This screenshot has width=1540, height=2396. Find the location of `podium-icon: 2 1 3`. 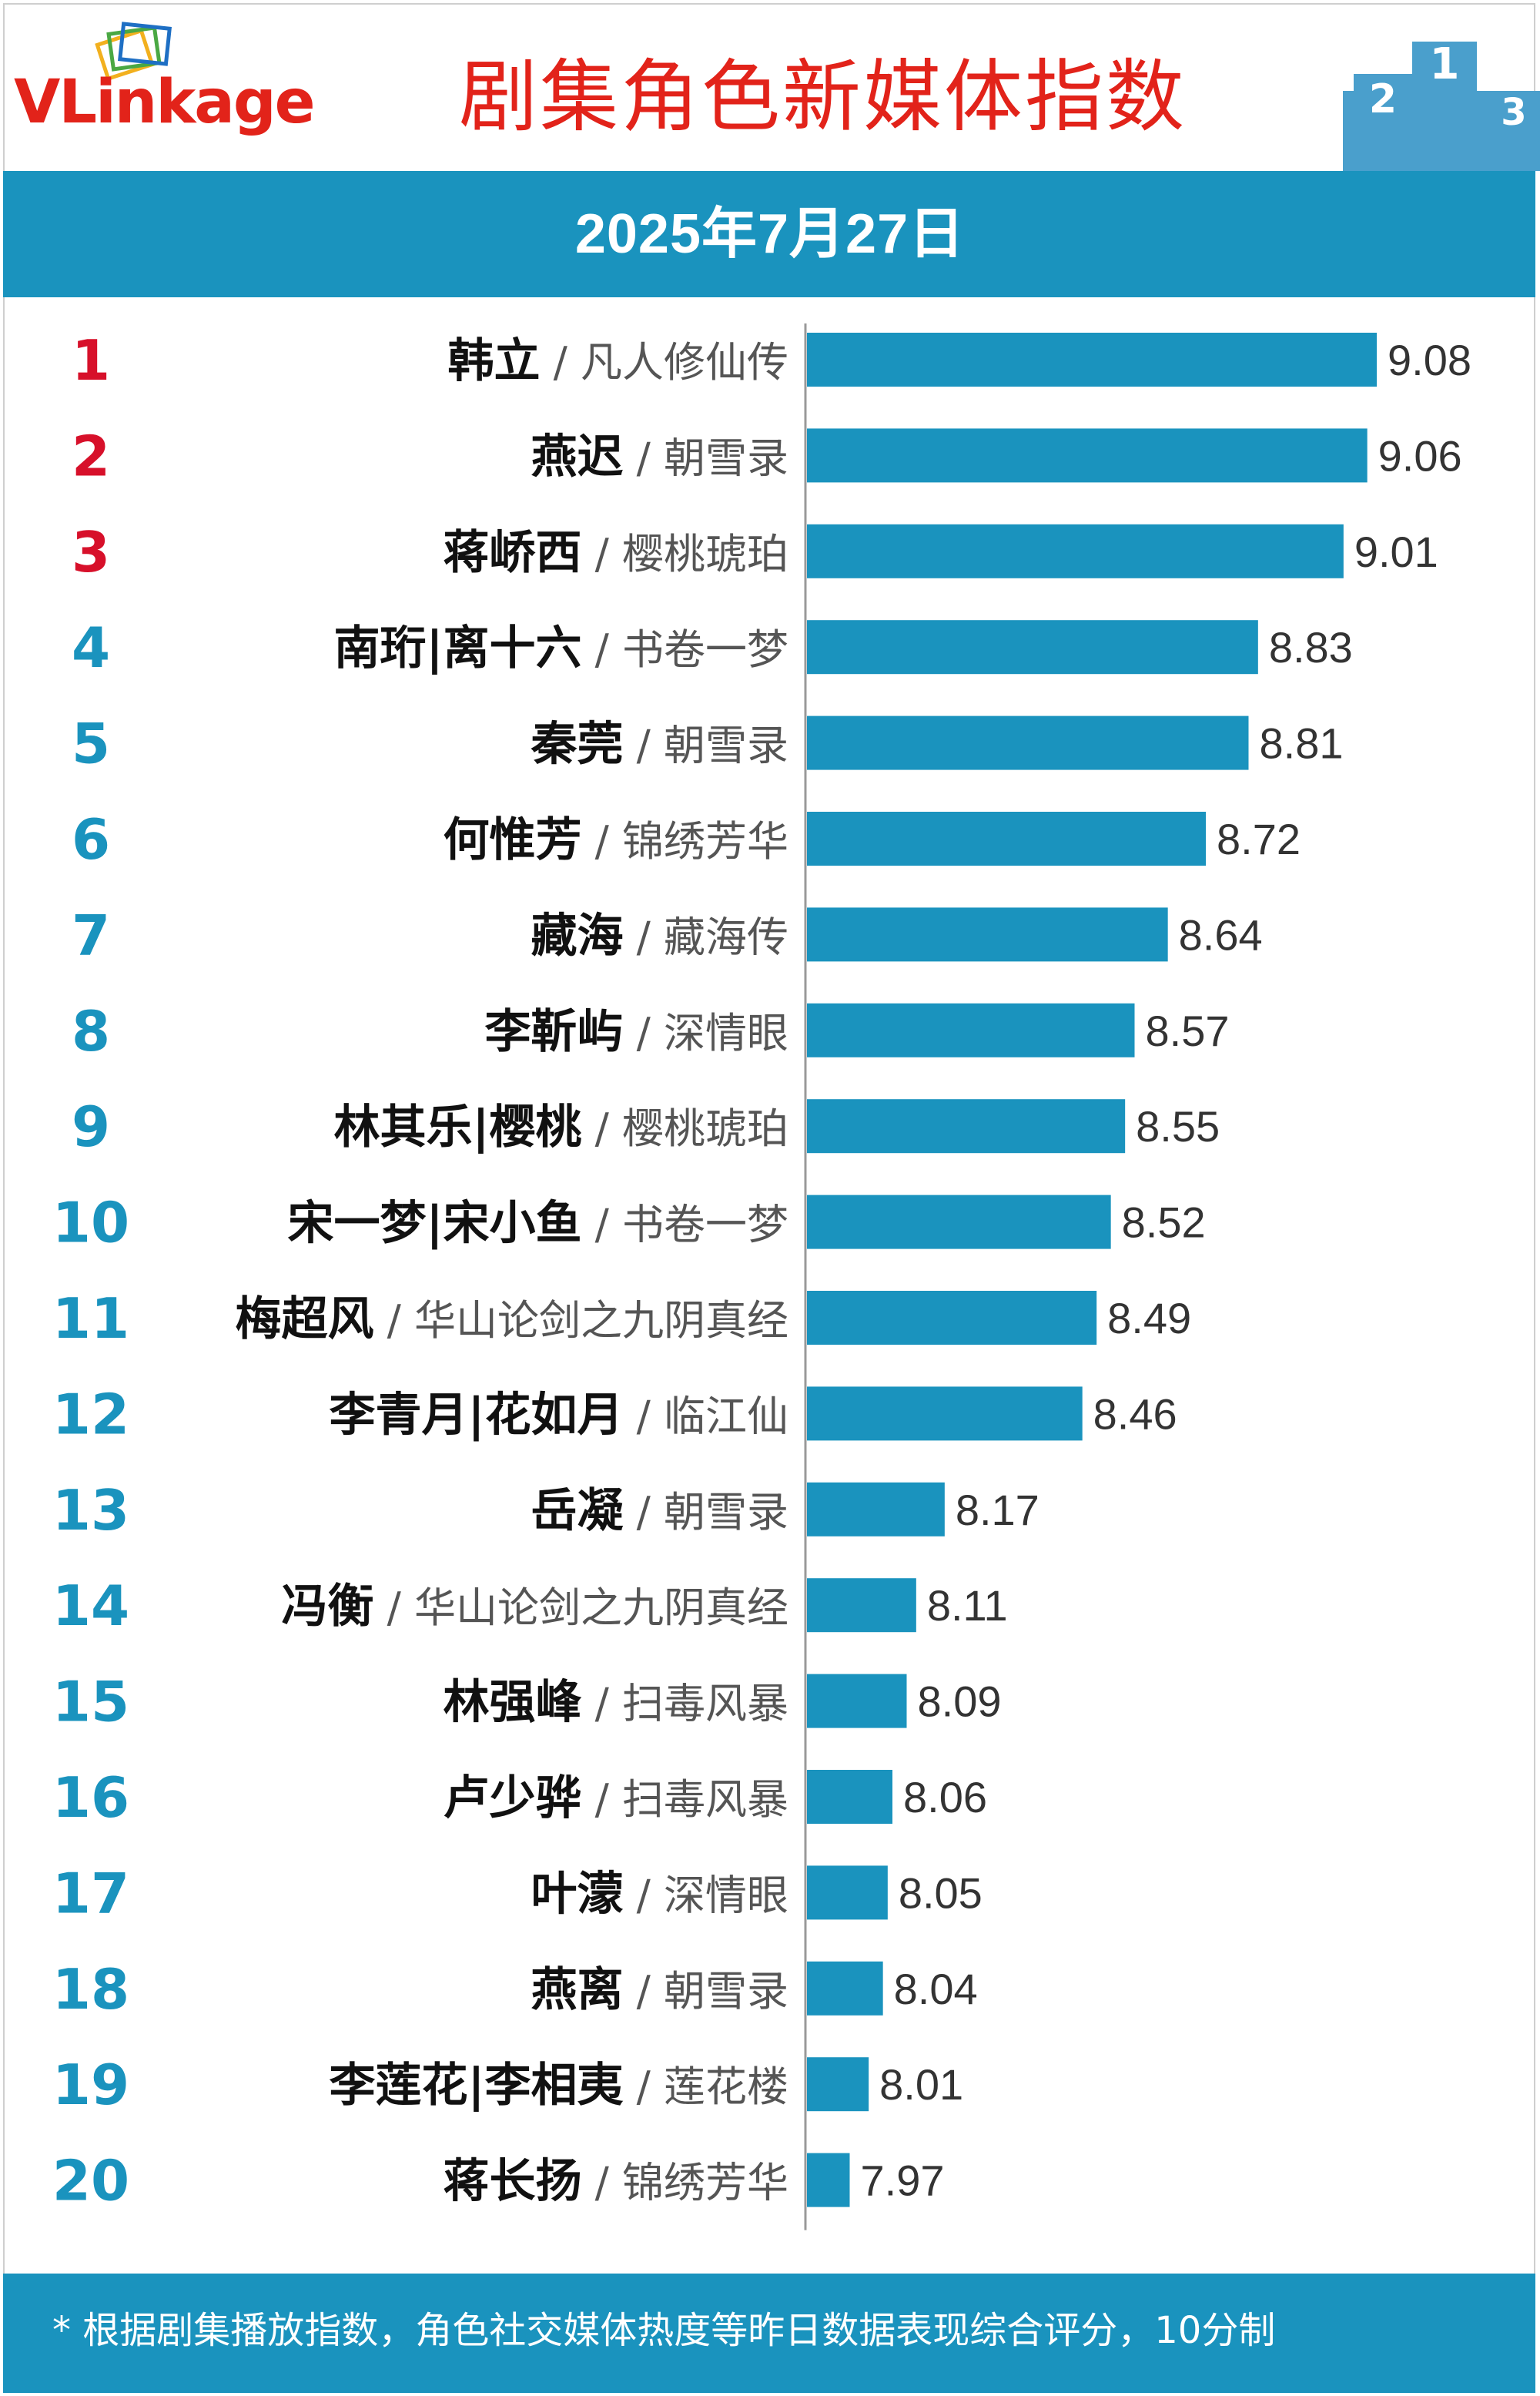

podium-icon: 2 1 3 is located at coordinates (1441, 98).